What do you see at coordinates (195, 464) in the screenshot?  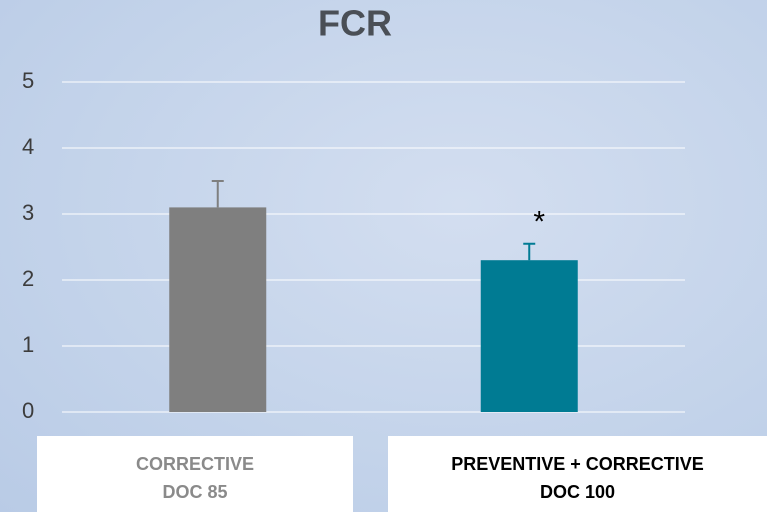 I see `x-tick-label: CORRECTIVE` at bounding box center [195, 464].